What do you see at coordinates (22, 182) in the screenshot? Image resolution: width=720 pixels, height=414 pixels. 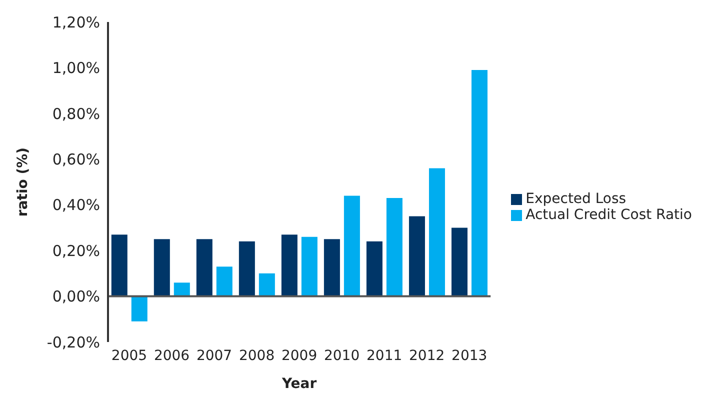 I see `y-axis-title: ratio (%)` at bounding box center [22, 182].